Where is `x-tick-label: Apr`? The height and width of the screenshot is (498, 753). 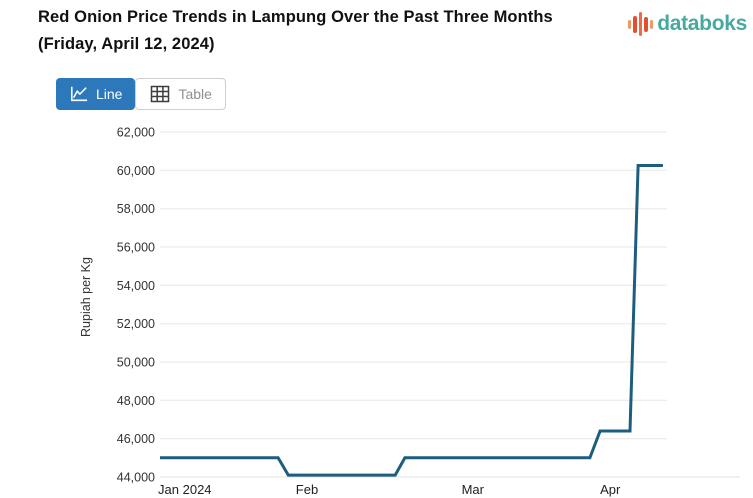
x-tick-label: Apr is located at coordinates (610, 489).